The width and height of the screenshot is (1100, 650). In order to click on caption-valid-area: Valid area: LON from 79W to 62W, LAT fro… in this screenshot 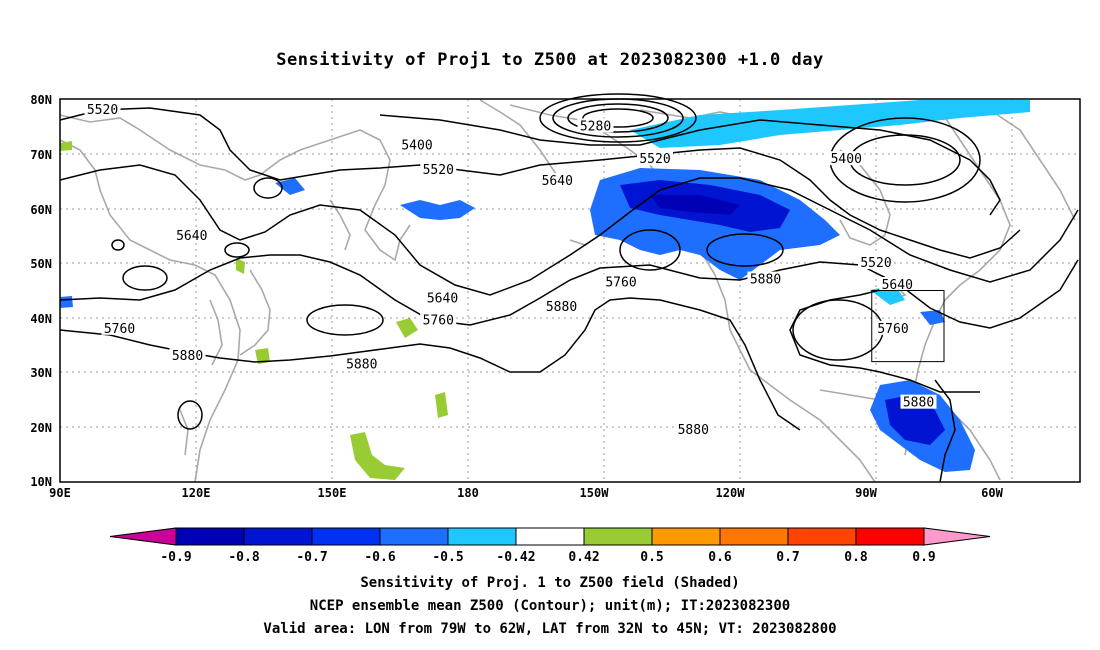, I will do `click(550, 629)`.